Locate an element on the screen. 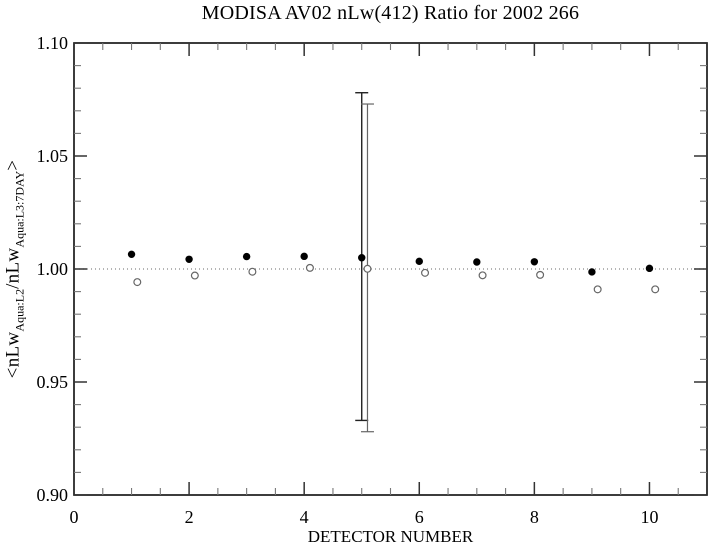 This screenshot has width=718, height=556. y-tick-label: 1.00 is located at coordinates (53, 269).